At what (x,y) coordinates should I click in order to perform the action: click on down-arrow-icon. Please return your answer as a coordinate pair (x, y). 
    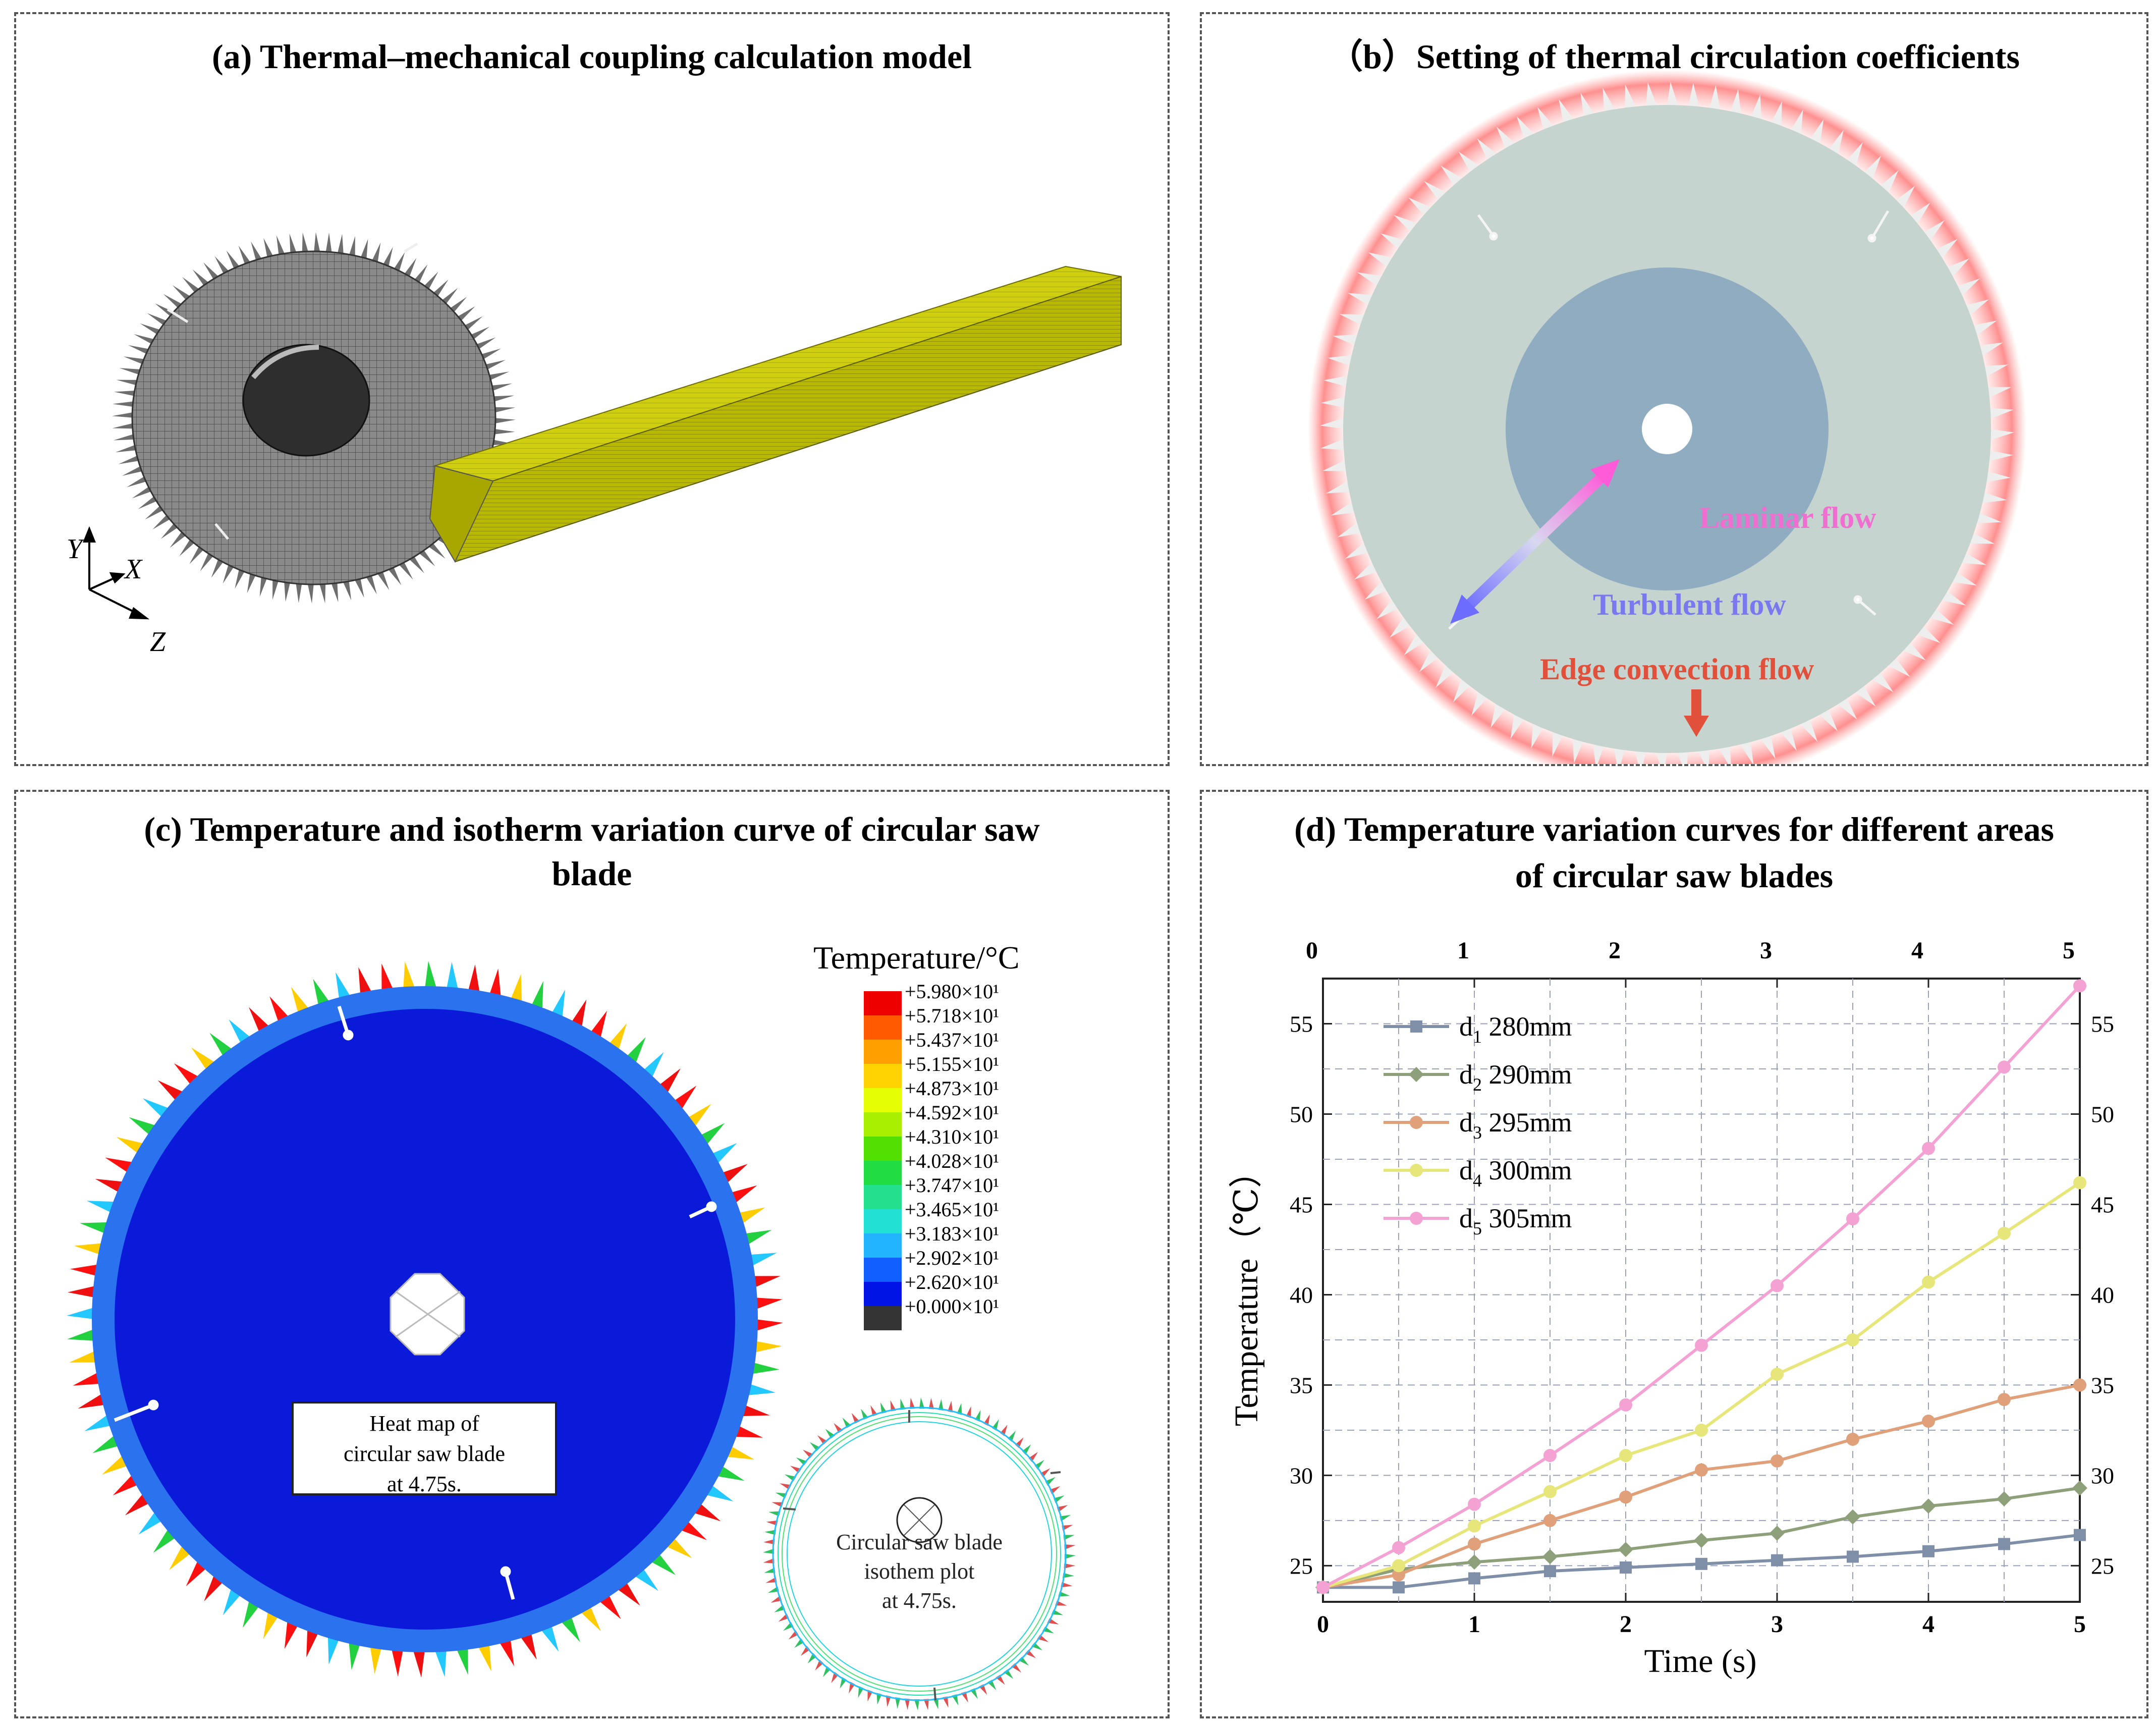
    Looking at the image, I should click on (1697, 713).